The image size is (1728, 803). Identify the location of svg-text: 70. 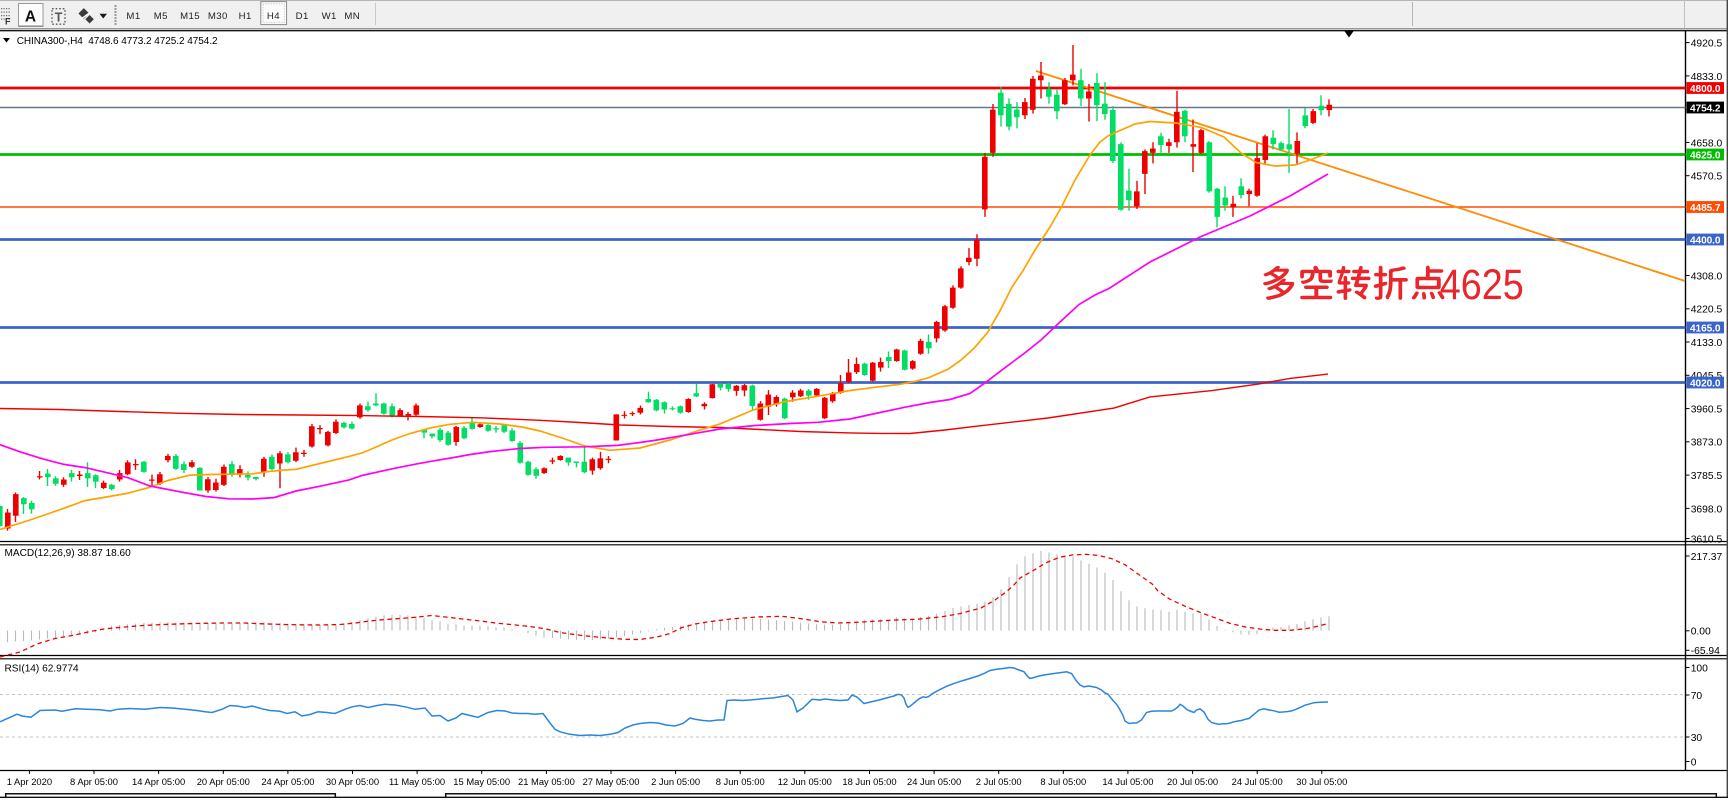
(1697, 696).